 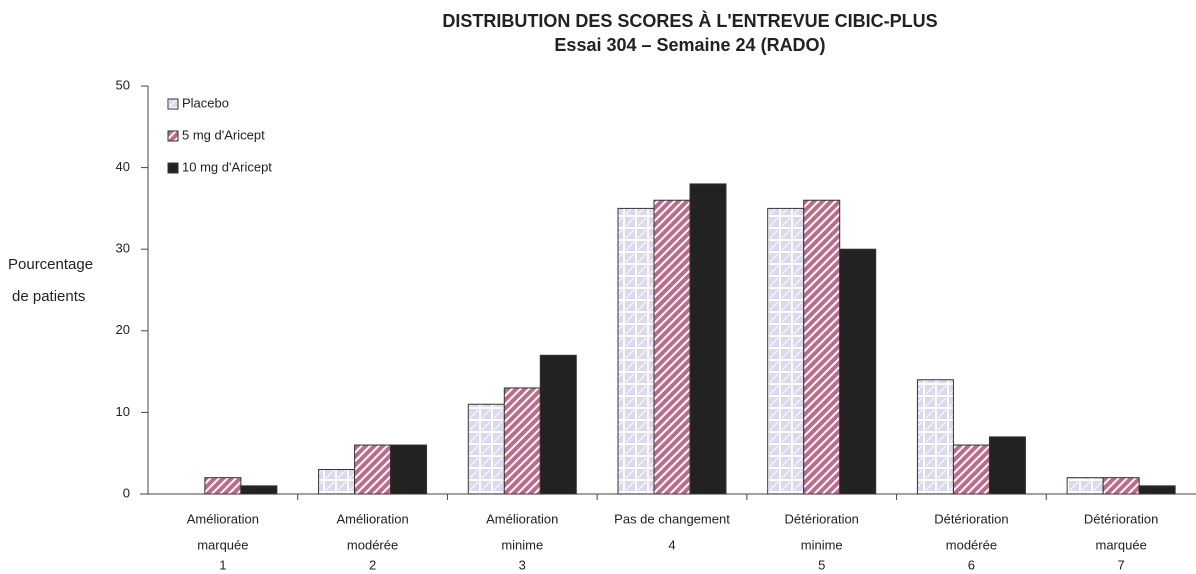 I want to click on x-tick-label: 2, so click(x=372, y=564).